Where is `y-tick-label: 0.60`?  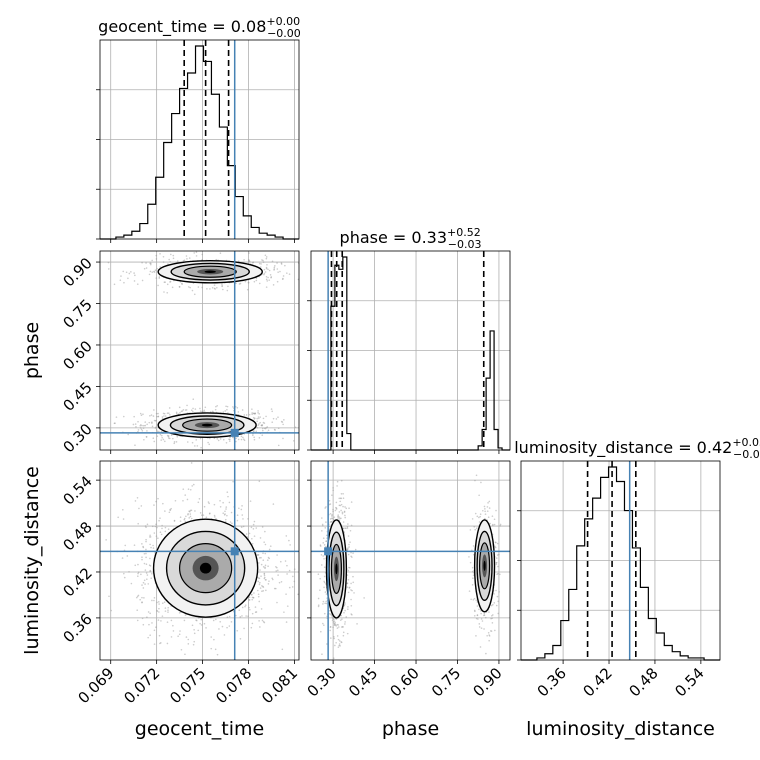
y-tick-label: 0.60 is located at coordinates (77, 355).